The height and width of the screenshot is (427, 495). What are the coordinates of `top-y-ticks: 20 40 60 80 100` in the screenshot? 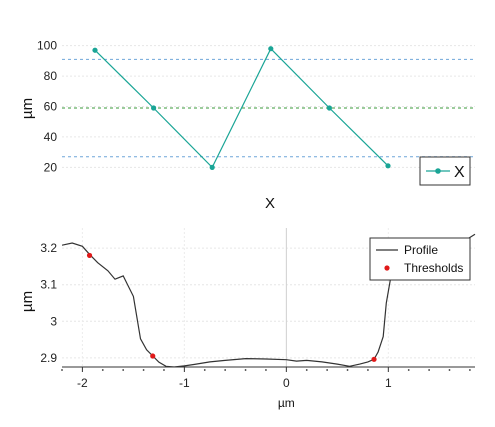 It's located at (47, 107).